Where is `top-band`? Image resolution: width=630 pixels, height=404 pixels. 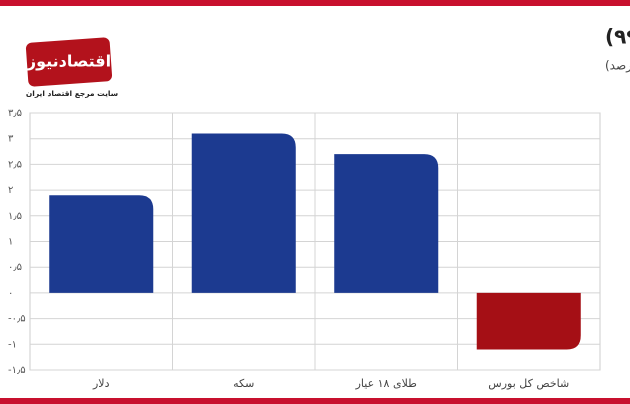 top-band is located at coordinates (315, 3).